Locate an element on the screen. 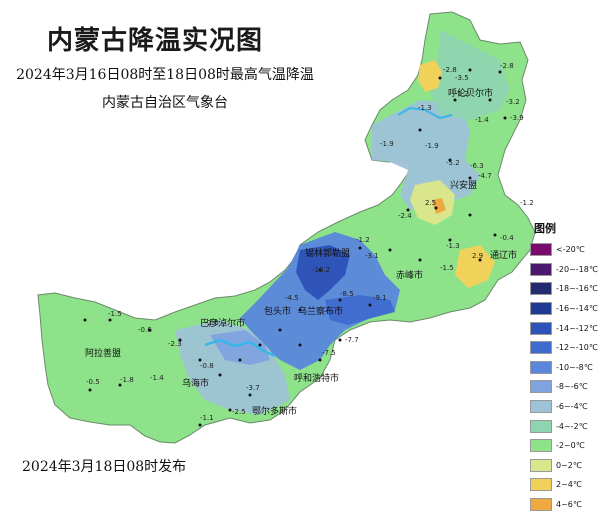  legend-item: -10~-8℃ is located at coordinates (565, 368).